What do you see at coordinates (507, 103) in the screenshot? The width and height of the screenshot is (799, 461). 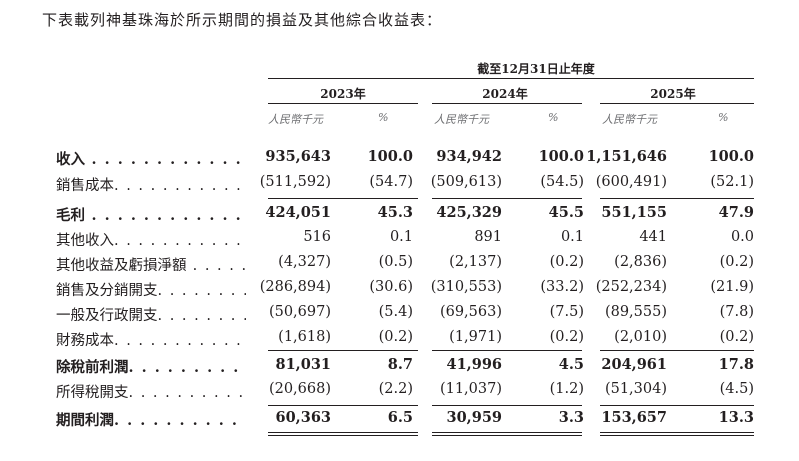 I see `year-rule-2024` at bounding box center [507, 103].